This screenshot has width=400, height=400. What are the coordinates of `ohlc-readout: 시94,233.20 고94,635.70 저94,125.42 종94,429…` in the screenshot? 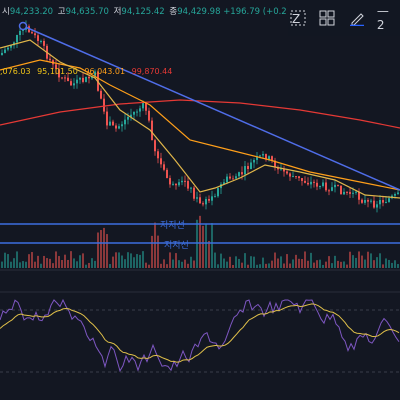 It's located at (143, 11).